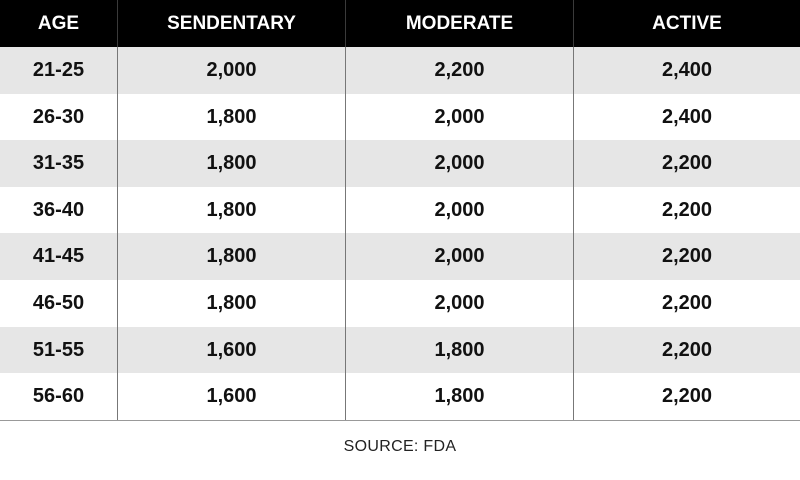 The width and height of the screenshot is (800, 480). What do you see at coordinates (59, 257) in the screenshot?
I see `age-cell: 41-45` at bounding box center [59, 257].